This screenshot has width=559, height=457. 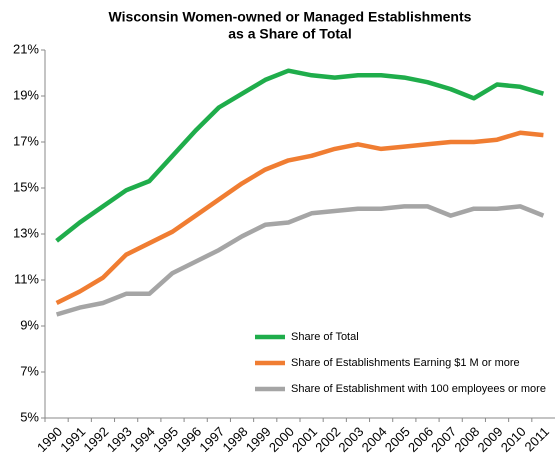 I want to click on x-tick-label: 2000, so click(x=281, y=439).